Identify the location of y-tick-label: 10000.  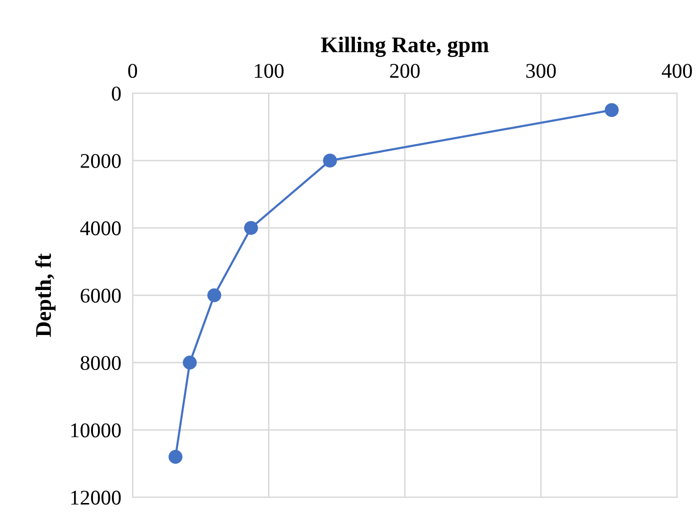
(96, 430).